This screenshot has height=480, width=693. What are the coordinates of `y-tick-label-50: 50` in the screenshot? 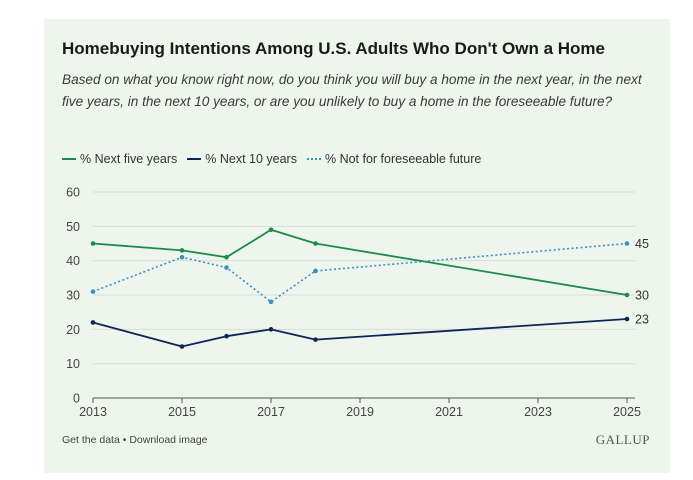 It's located at (73, 227).